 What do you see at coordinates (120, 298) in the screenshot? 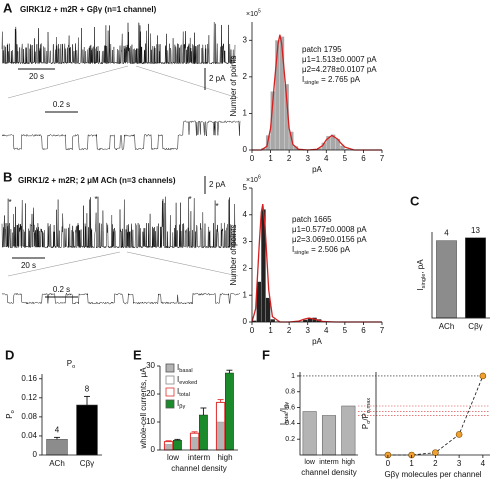
I see `zoom-trace` at bounding box center [120, 298].